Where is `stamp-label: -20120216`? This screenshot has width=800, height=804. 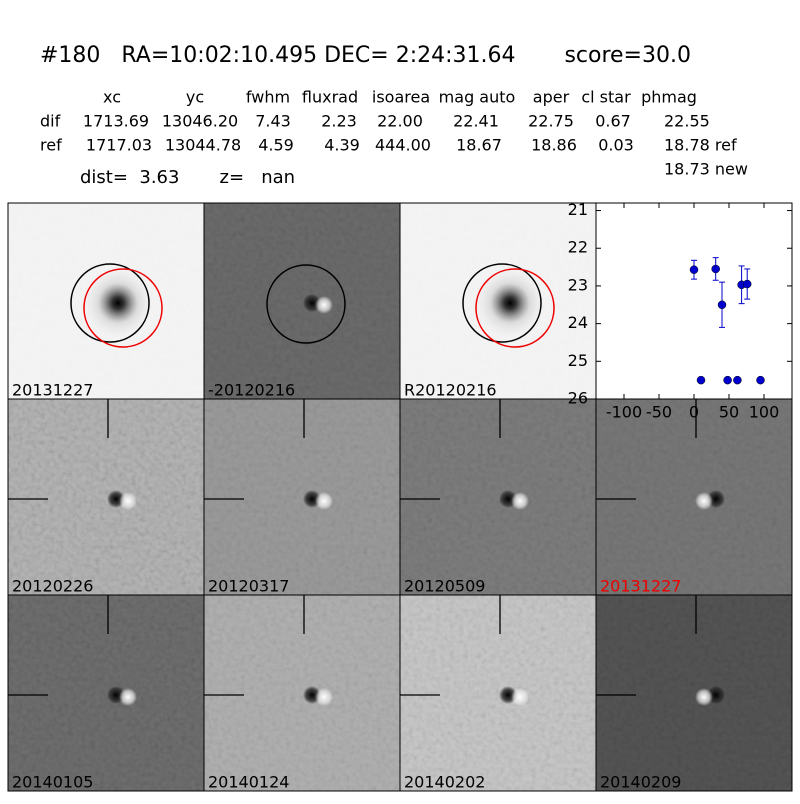 stamp-label: -20120216 is located at coordinates (251, 390).